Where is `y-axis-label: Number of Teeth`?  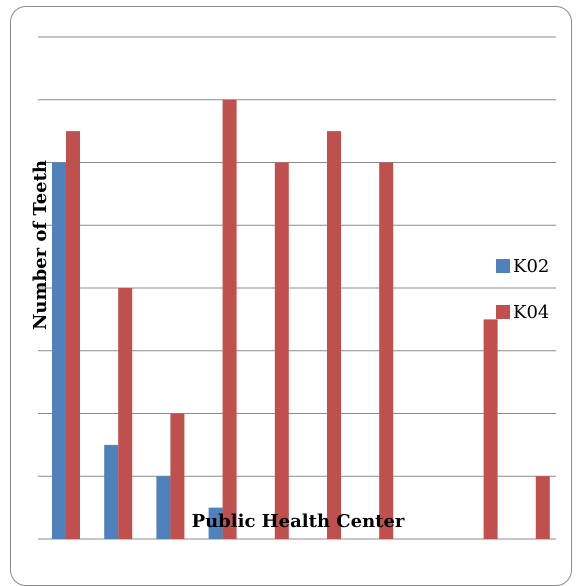
y-axis-label: Number of Teeth is located at coordinates (40, 245).